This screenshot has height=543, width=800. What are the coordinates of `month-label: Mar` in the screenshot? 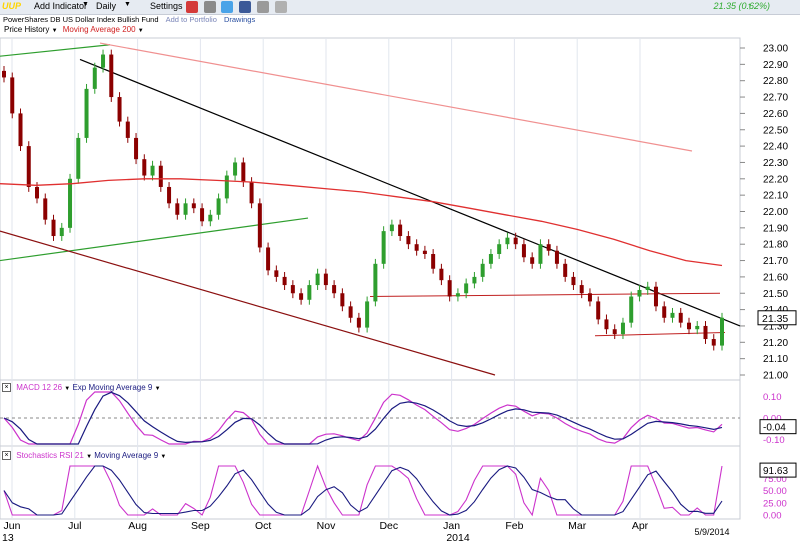 It's located at (577, 526).